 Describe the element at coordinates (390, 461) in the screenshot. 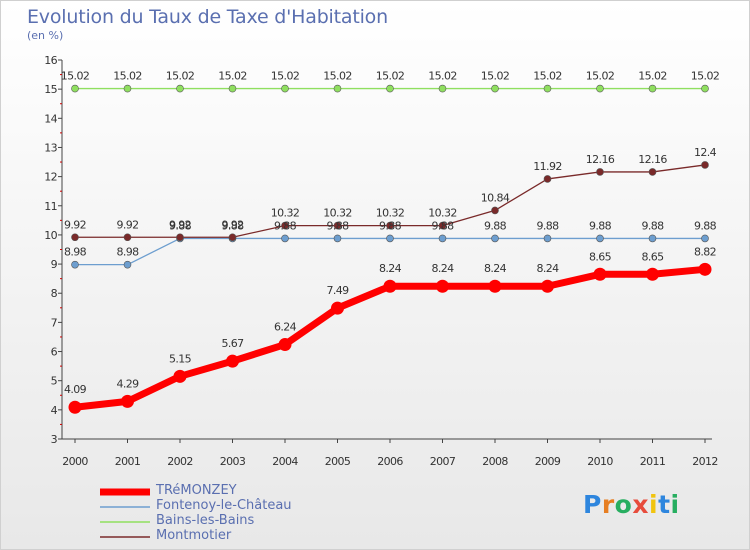

I see `x-tick-label: 2006` at that location.